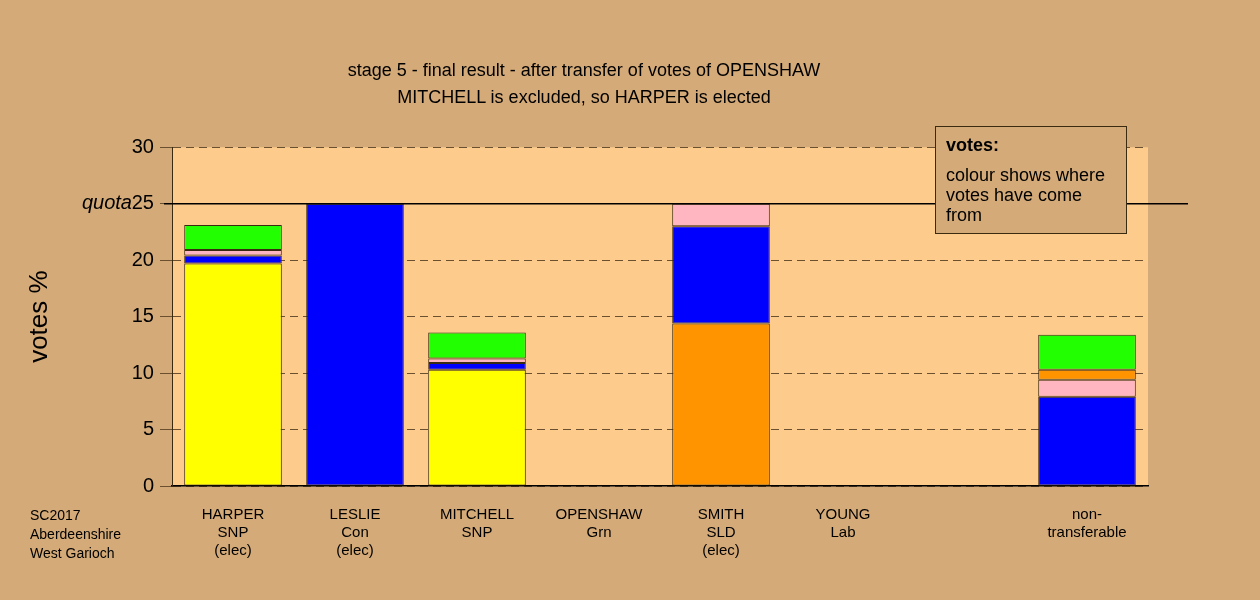 The image size is (1260, 600). What do you see at coordinates (76, 534) in the screenshot?
I see `text: SC2017 Aberdeenshire West Garioch` at bounding box center [76, 534].